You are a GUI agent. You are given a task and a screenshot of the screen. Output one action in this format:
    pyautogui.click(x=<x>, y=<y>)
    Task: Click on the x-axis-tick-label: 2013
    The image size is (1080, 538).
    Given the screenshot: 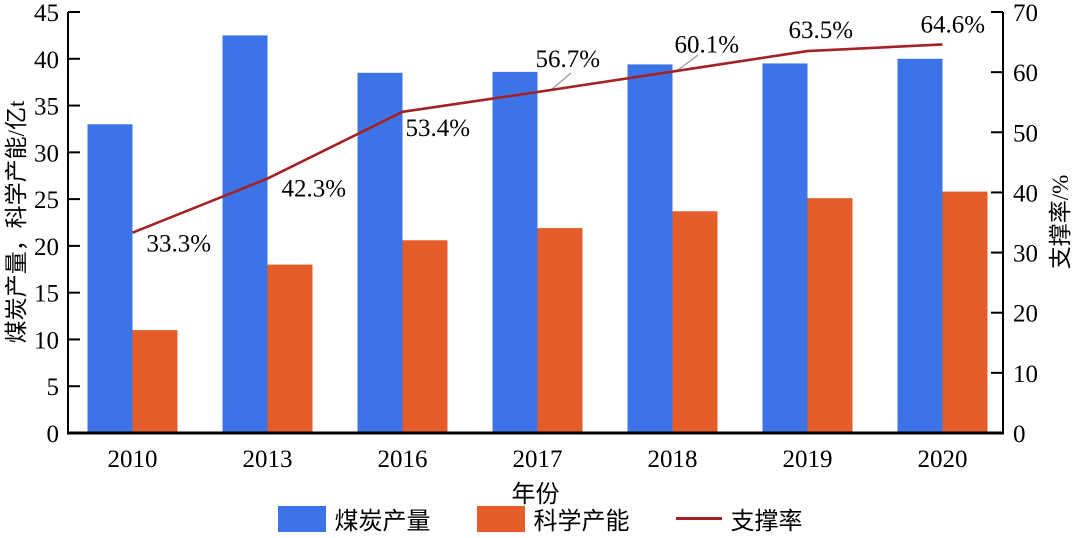 What is the action you would take?
    pyautogui.click(x=268, y=459)
    